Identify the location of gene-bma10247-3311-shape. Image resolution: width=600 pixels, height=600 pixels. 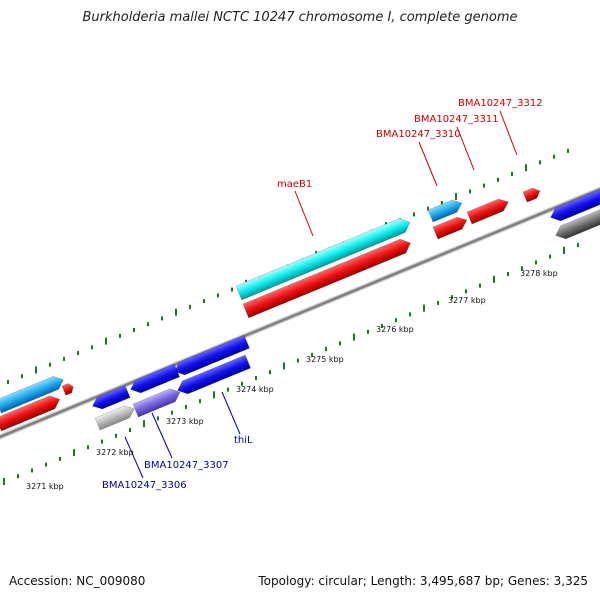
(487, 211).